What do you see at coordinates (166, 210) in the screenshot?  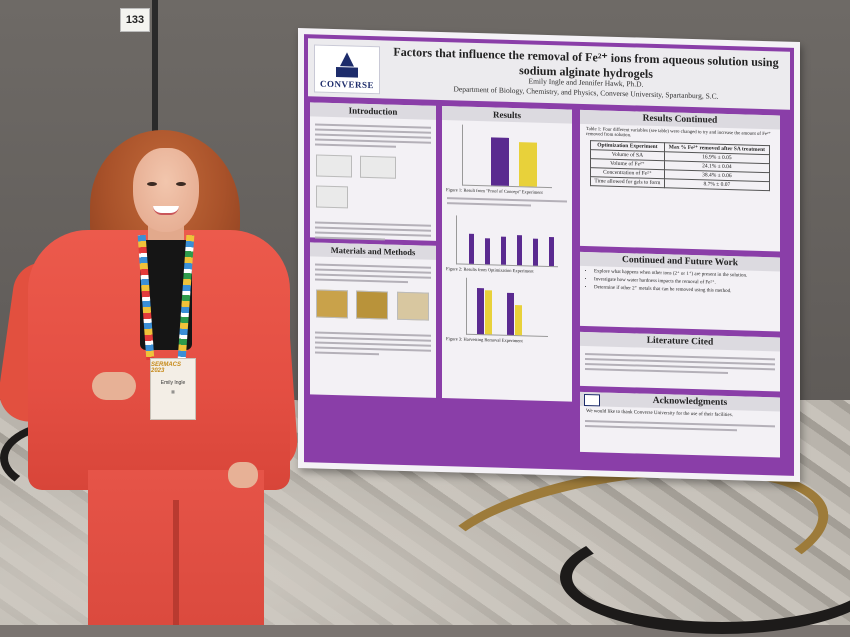 I see `presenter-smile` at bounding box center [166, 210].